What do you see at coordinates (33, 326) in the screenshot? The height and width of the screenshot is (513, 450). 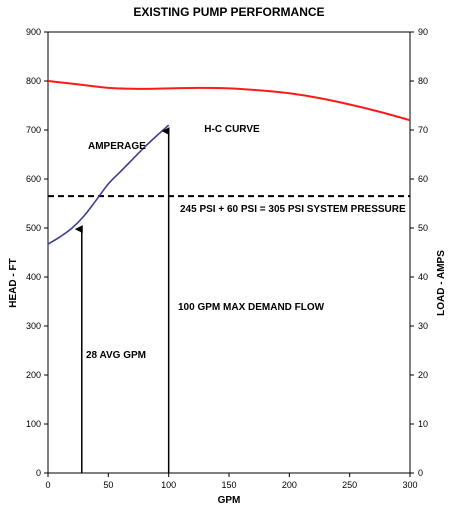 I see `y-left-tick-label: 300` at bounding box center [33, 326].